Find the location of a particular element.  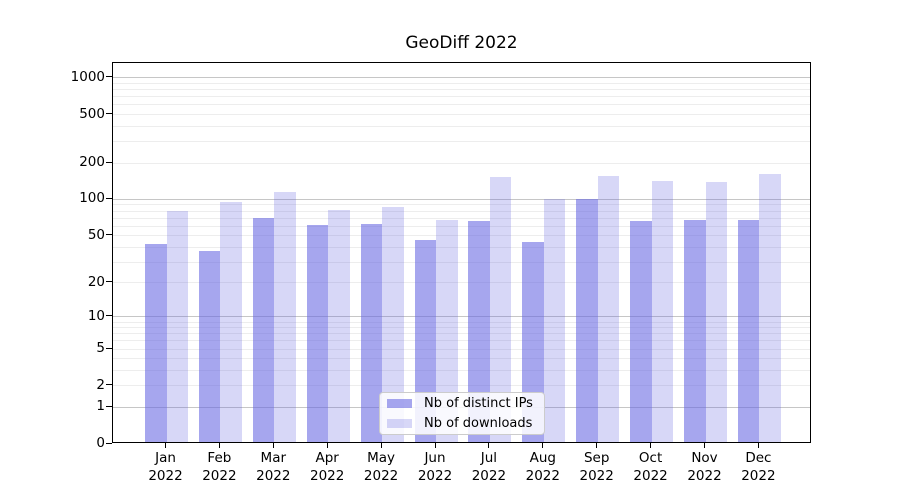

legend-swatch-downloads is located at coordinates (399, 423).